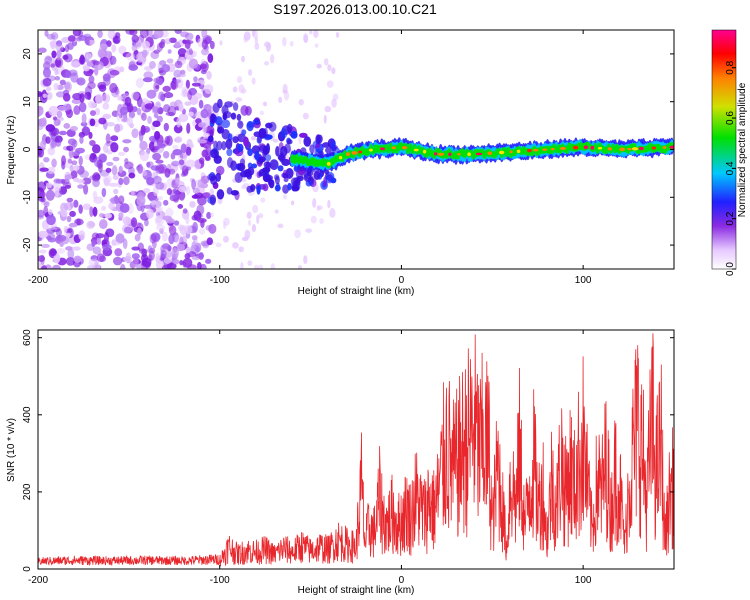 This screenshot has width=750, height=600. Describe the element at coordinates (730, 67) in the screenshot. I see `colorbar-tick-label: 0.8` at that location.